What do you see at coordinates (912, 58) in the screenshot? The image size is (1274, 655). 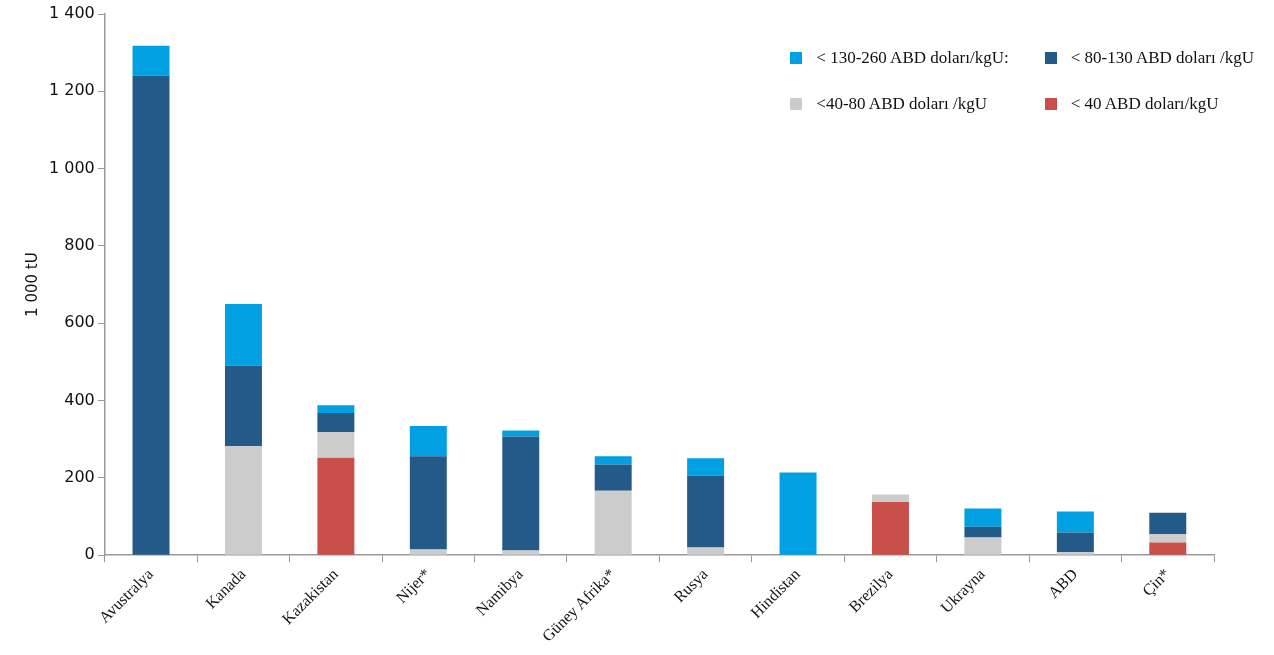 I see `legend-label: < 130-260 ABD doları/kgU:` at bounding box center [912, 58].